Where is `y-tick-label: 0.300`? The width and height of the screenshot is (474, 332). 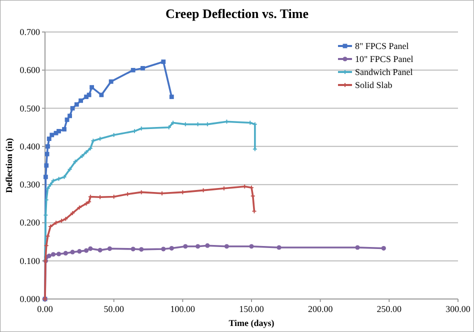 y-tick-label: 0.300 is located at coordinates (30, 185).